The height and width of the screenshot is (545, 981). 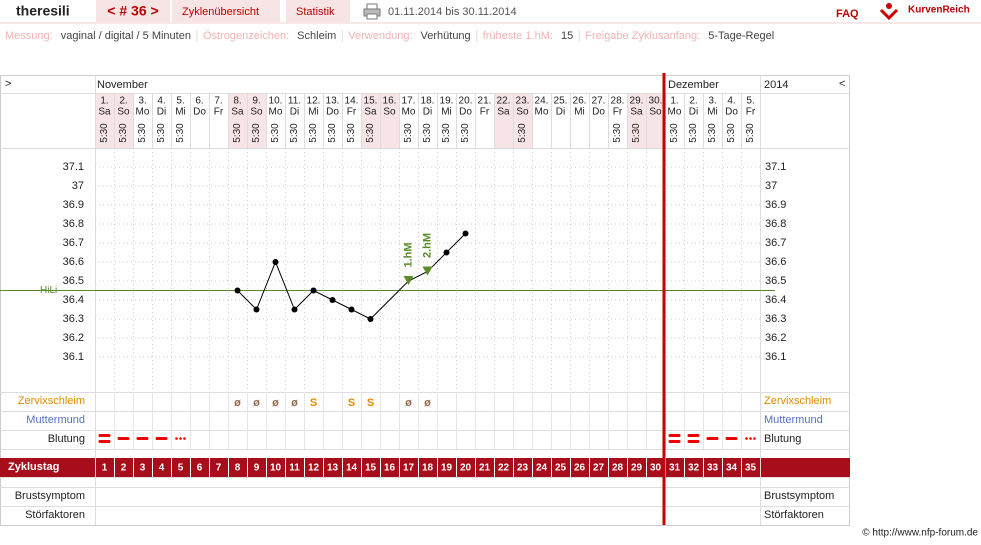 What do you see at coordinates (352, 101) in the screenshot?
I see `day-number: 14.` at bounding box center [352, 101].